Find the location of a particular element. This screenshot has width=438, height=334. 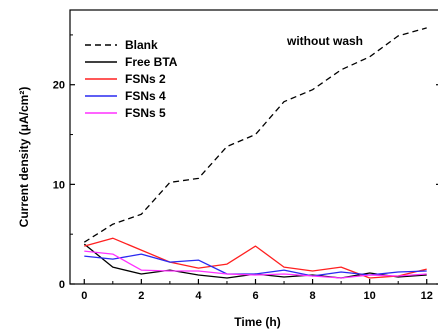

x-tick-label: 0 is located at coordinates (84, 296).